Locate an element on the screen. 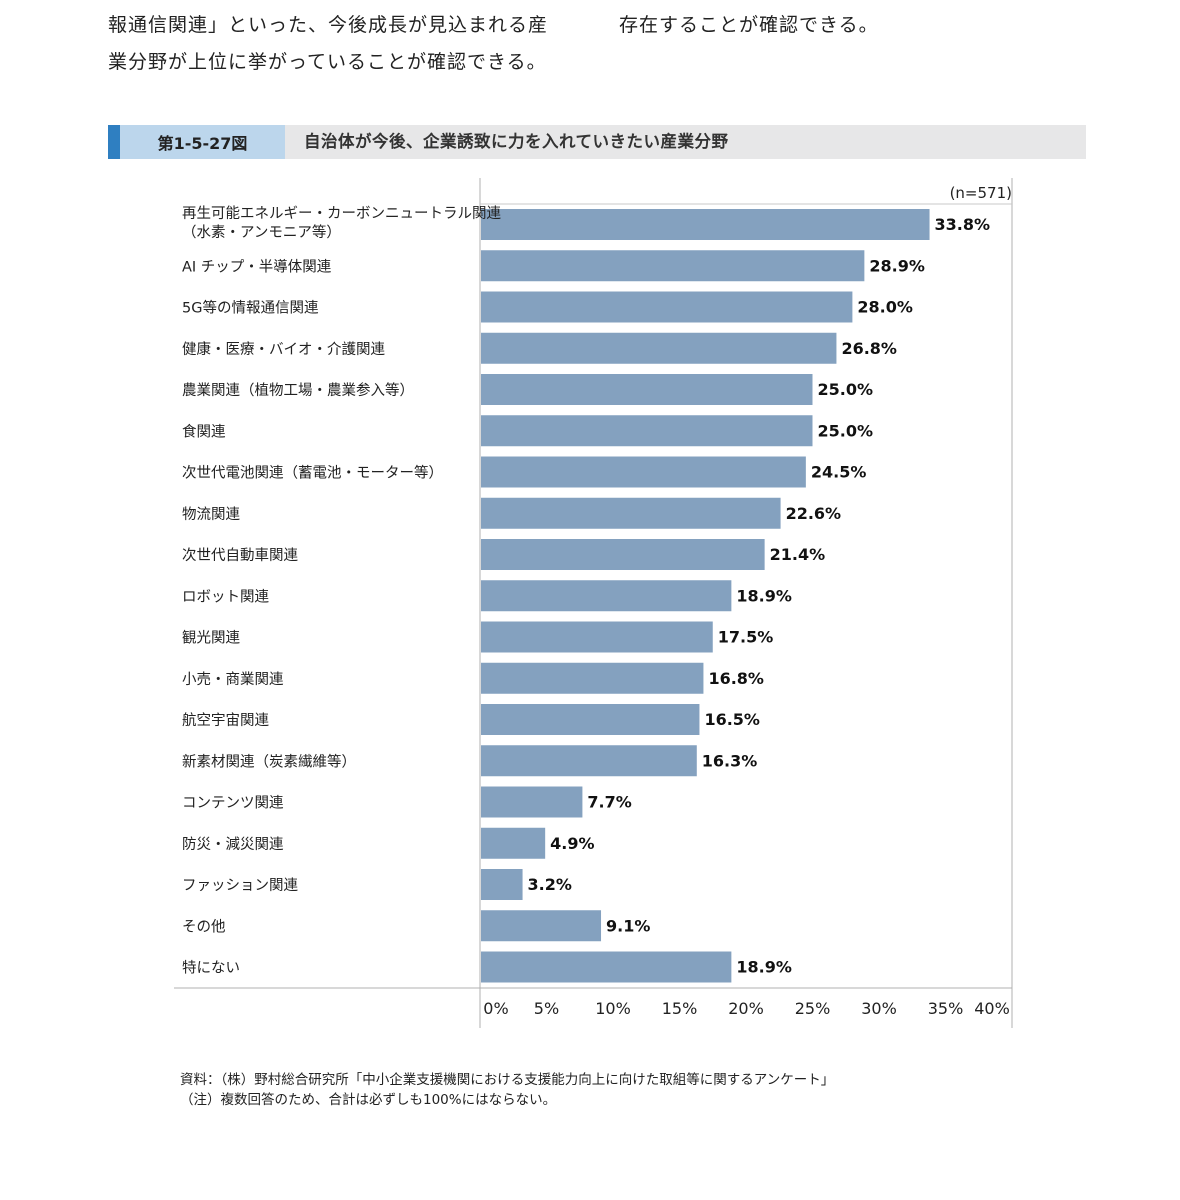  category-label: 再生可能エネルギー・カーボンニュートラル関連 is located at coordinates (341, 213).